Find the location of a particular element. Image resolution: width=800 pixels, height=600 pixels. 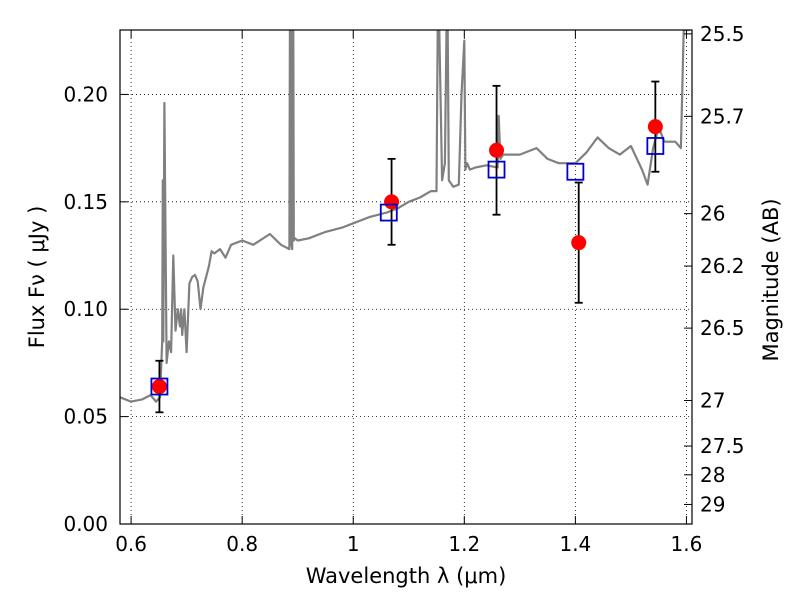

y2-tick-label: 29 is located at coordinates (712, 504).